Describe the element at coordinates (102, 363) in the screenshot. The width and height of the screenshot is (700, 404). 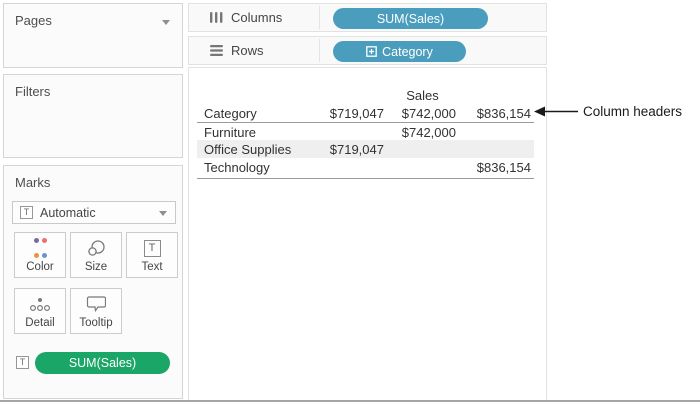
I see `sum-sales-measure-pill: SUM(Sales)` at that location.